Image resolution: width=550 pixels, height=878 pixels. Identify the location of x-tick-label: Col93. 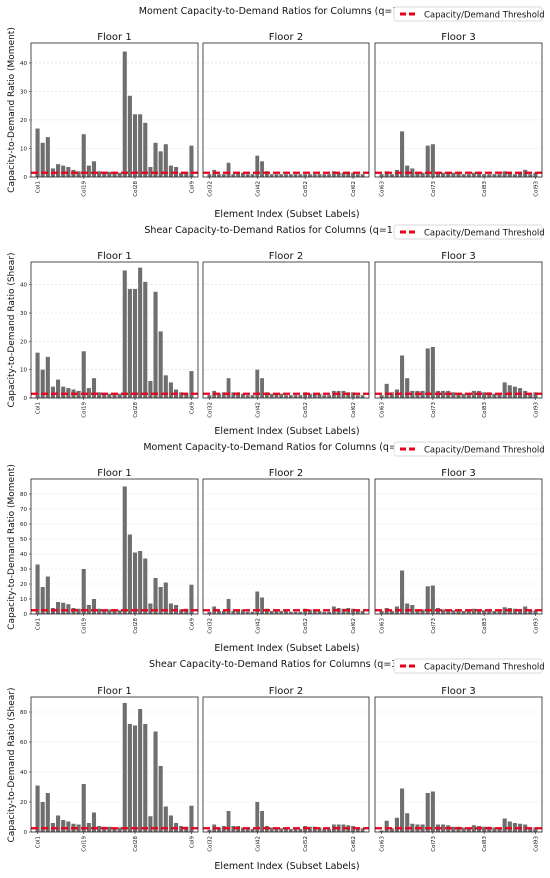
(536, 844).